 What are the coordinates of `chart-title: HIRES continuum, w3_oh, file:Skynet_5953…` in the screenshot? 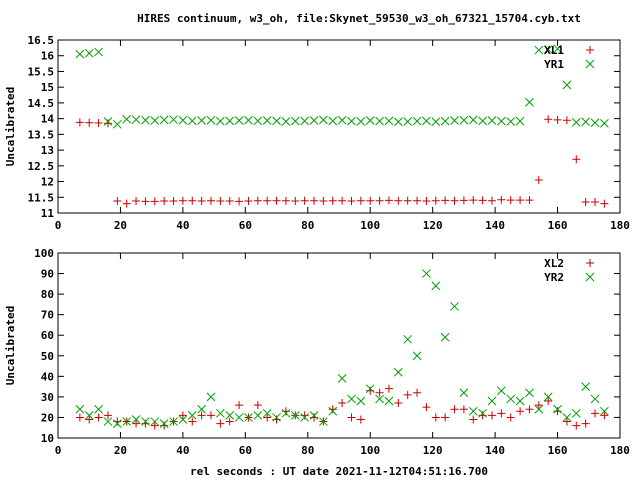 It's located at (359, 18).